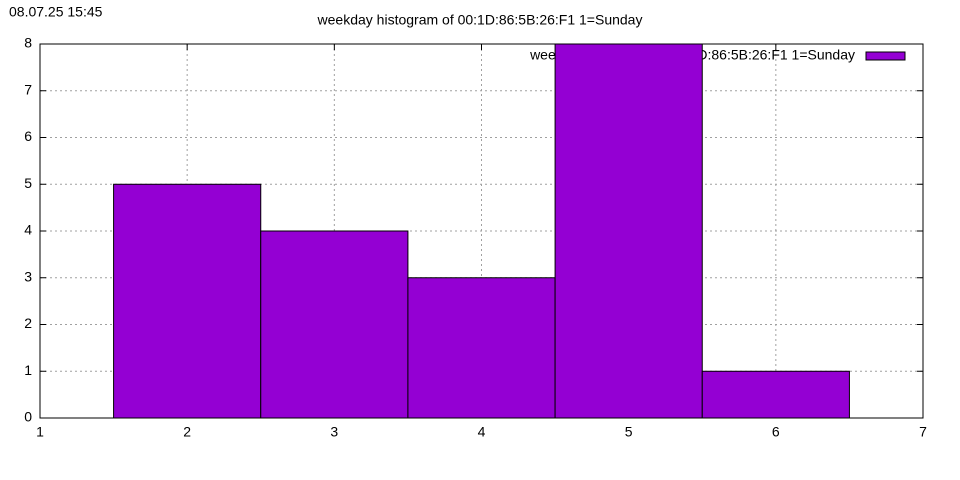 The image size is (960, 480). I want to click on y-tick-label: 7, so click(28, 89).